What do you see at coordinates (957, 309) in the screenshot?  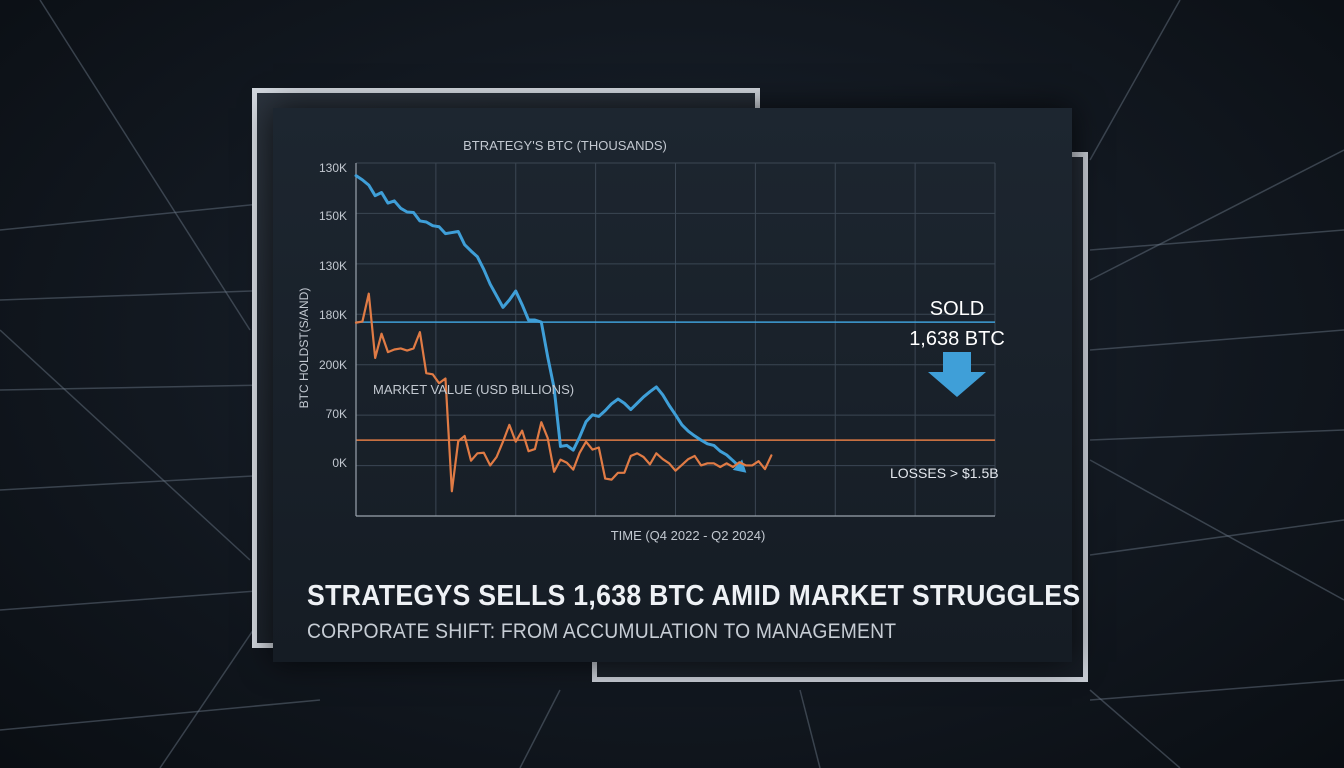 I see `annotation-sold: SOLD` at bounding box center [957, 309].